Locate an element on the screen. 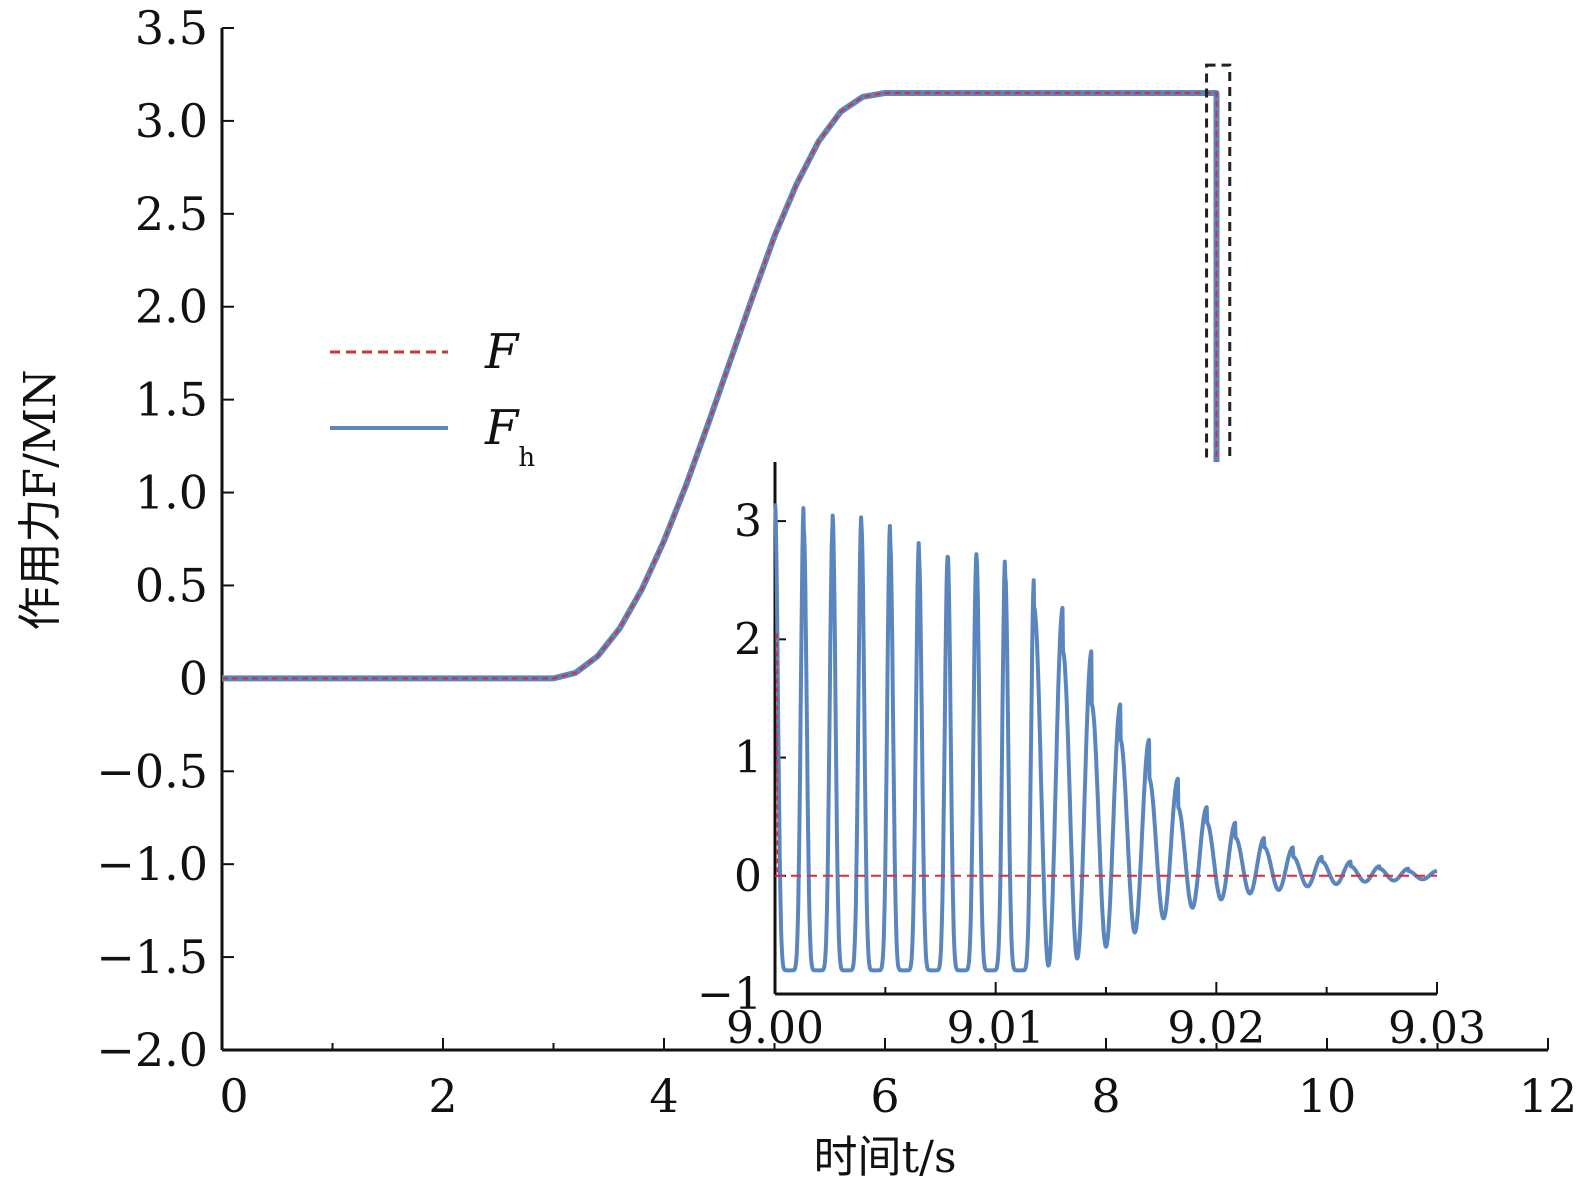  inset-y-tick-label: 2 is located at coordinates (748, 639).